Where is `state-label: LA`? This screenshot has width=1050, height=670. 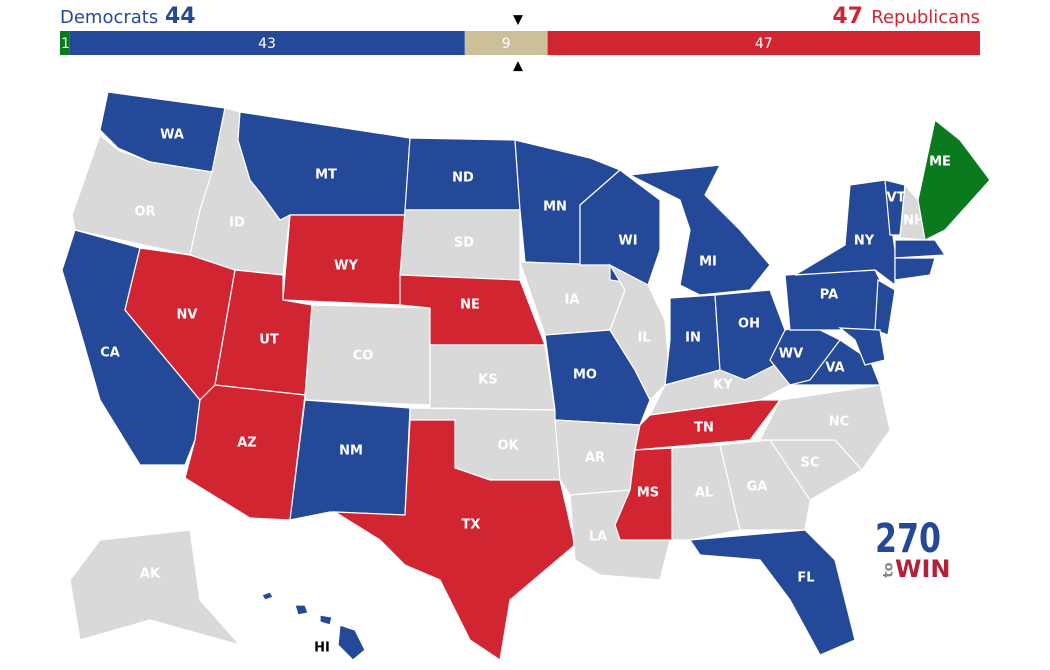 state-label: LA is located at coordinates (598, 537).